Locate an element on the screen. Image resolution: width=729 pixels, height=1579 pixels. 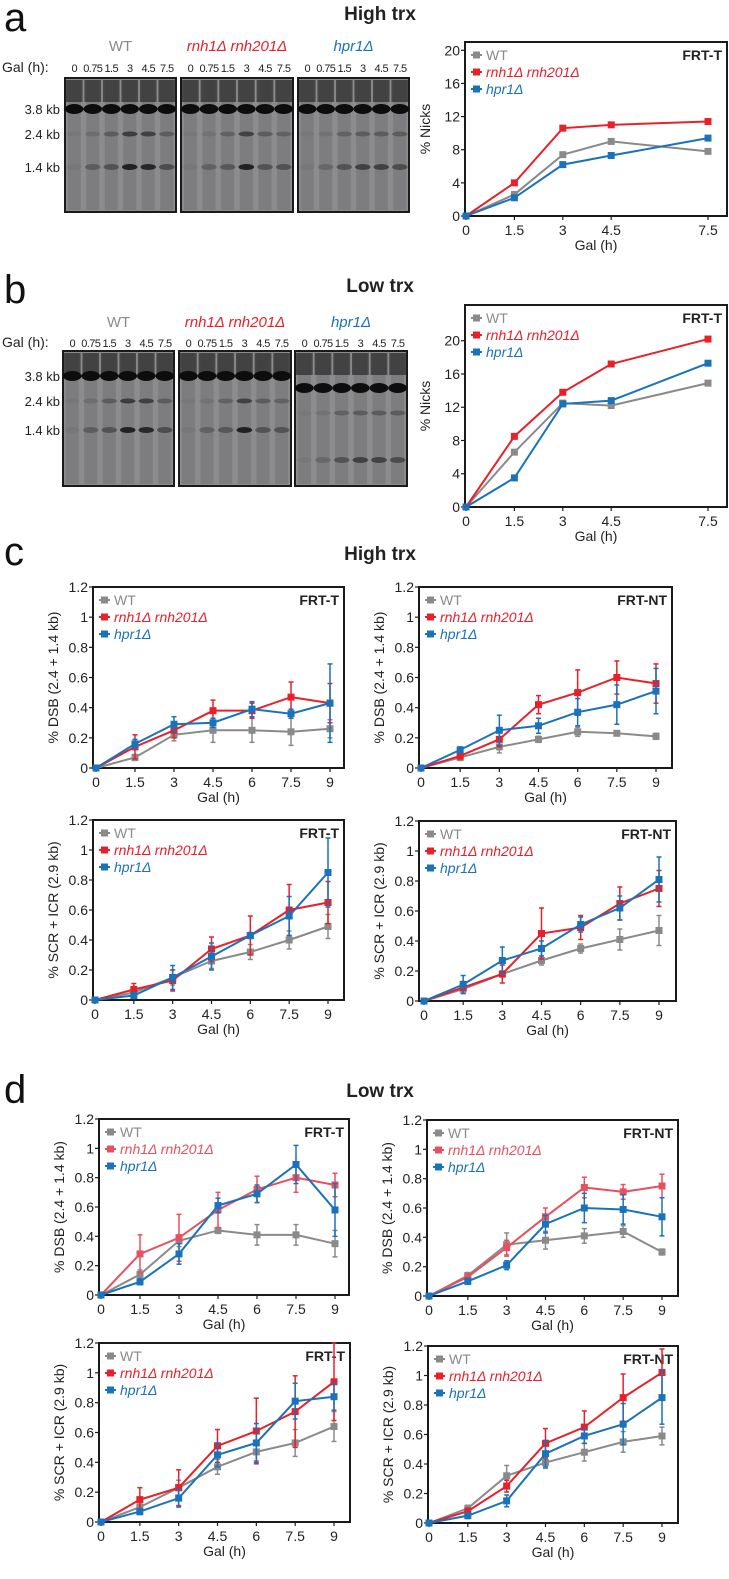
x-tick-label: 9 is located at coordinates (662, 1310).